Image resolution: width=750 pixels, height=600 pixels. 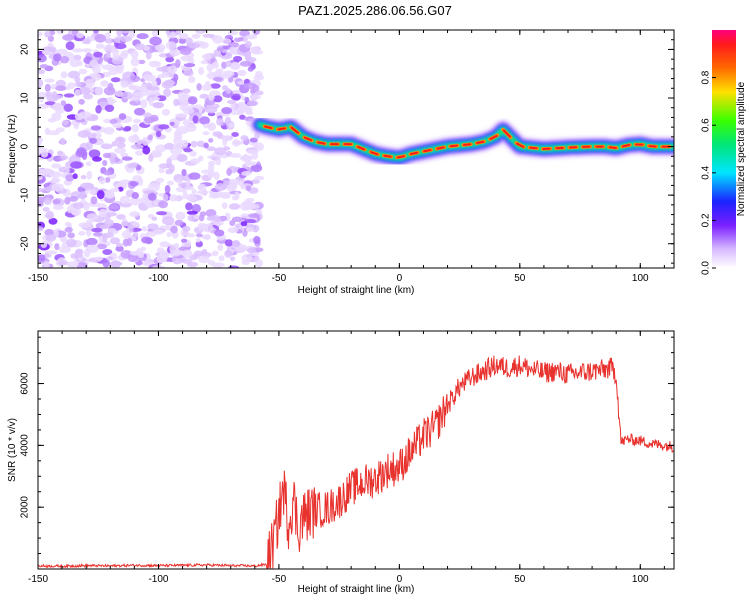 I want to click on x-tick-label: -100, so click(x=158, y=278).